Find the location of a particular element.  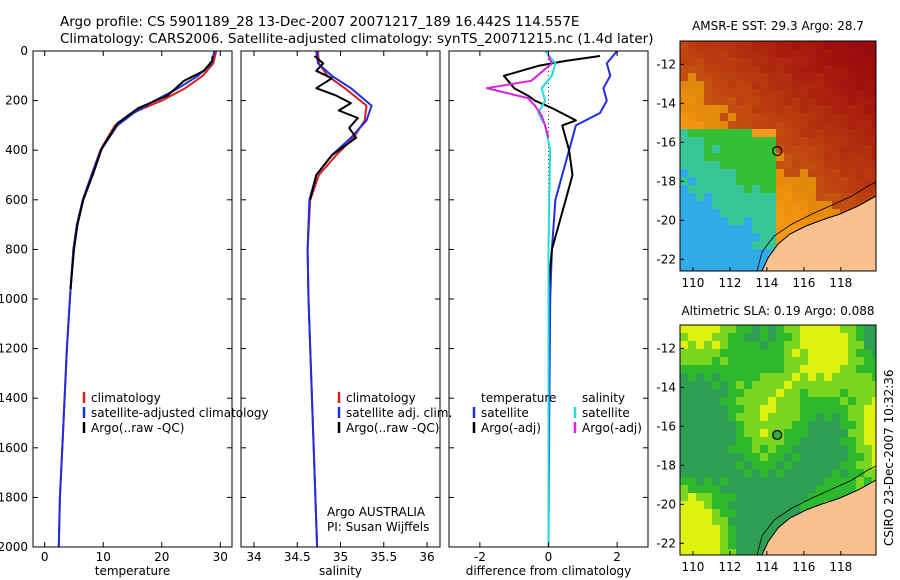

sla-coastline is located at coordinates (816, 510).